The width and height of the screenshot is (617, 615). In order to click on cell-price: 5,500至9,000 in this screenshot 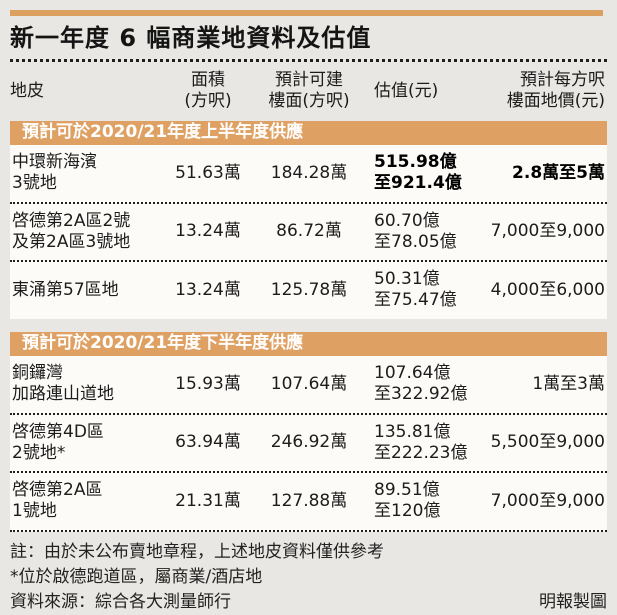, I will do `click(547, 442)`.